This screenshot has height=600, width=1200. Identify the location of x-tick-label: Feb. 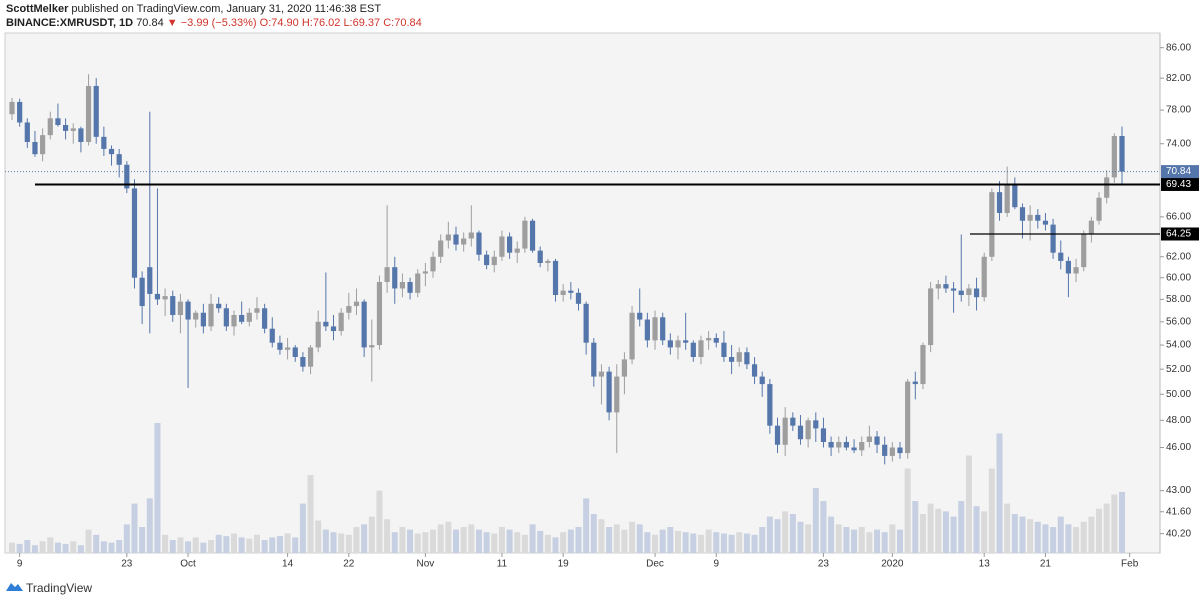
(1130, 564).